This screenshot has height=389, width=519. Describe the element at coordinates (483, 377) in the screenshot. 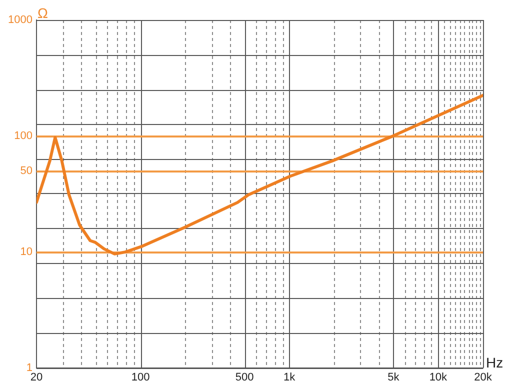

I see `x-tick-label: 20k` at that location.